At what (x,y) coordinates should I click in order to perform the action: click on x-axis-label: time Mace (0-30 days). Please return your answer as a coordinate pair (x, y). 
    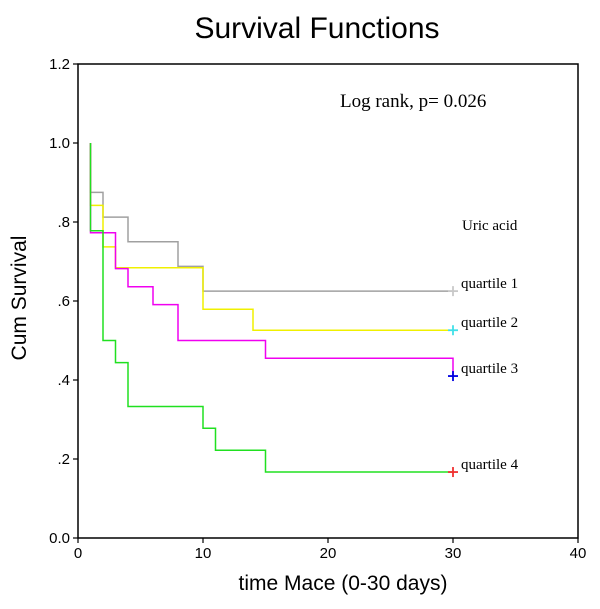
    Looking at the image, I should click on (343, 583).